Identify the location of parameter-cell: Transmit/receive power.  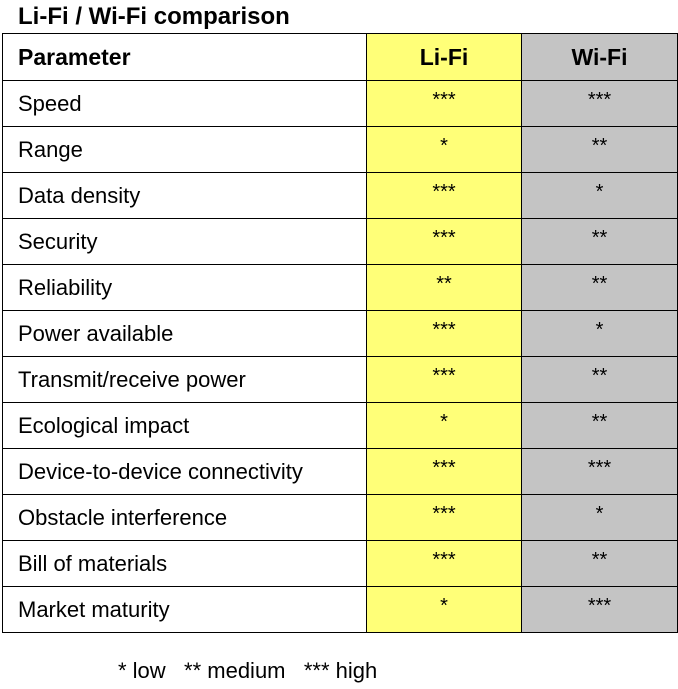
(184, 379).